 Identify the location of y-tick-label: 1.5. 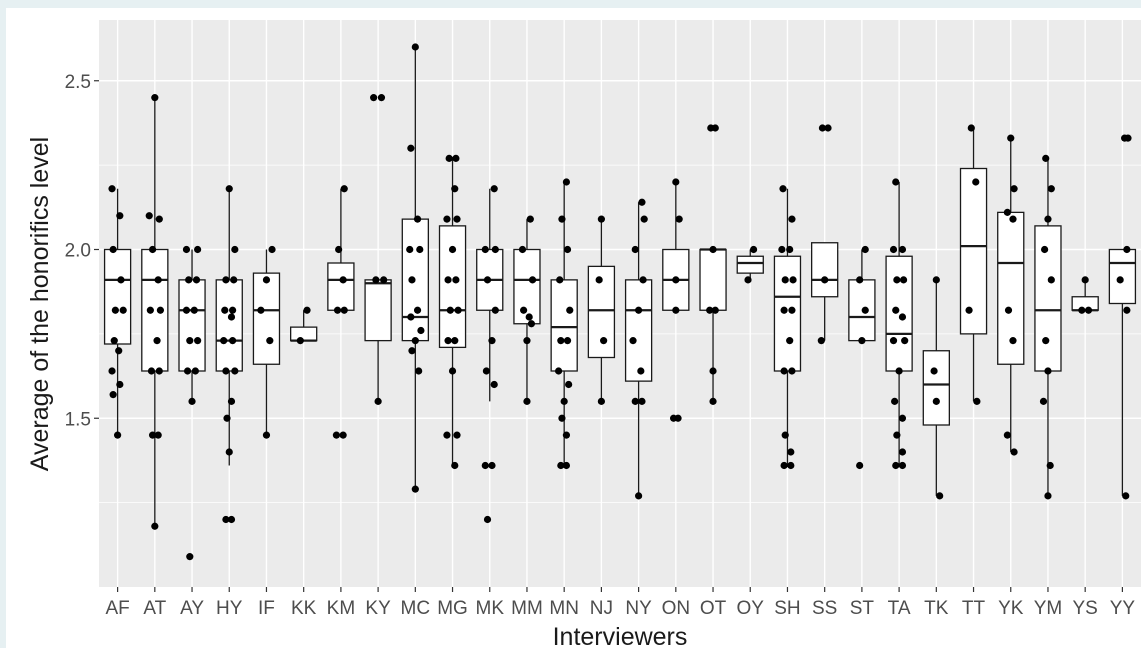
(78, 419).